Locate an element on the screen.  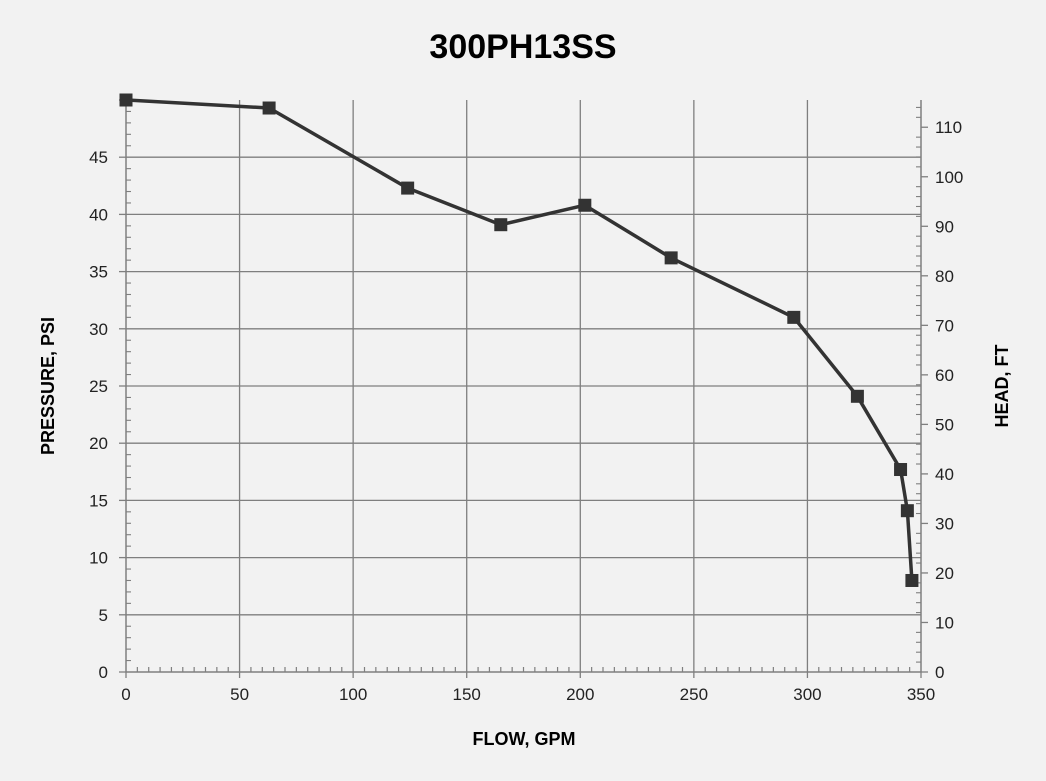
x-tick-label: 250 is located at coordinates (694, 694).